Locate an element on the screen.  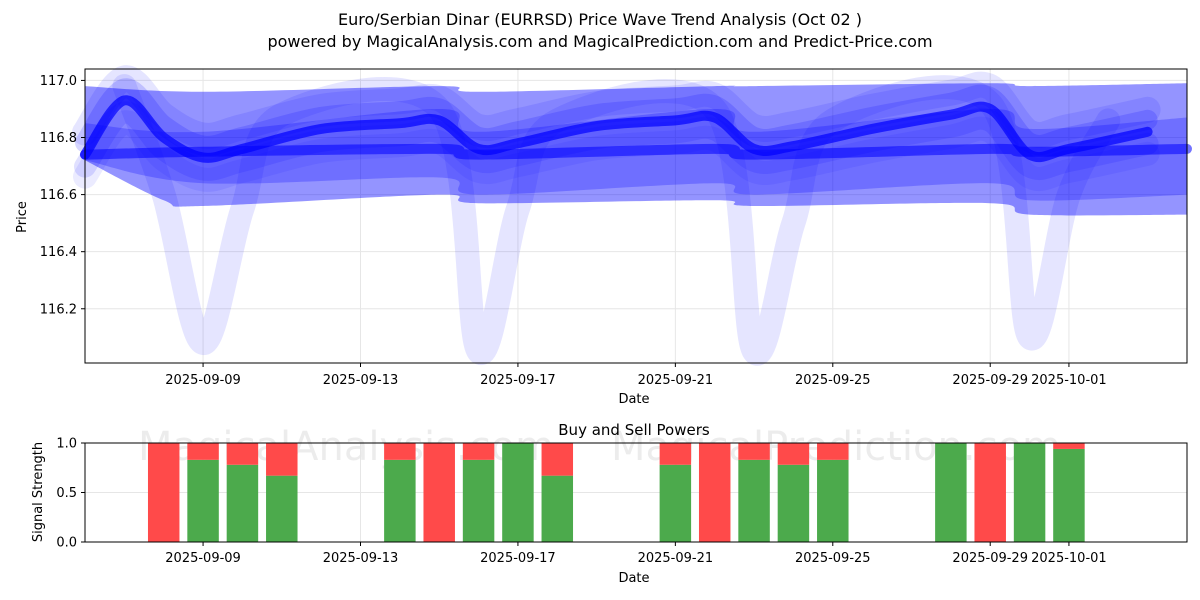
signal-x-tick-label: 2025-09-29 is located at coordinates (990, 558).